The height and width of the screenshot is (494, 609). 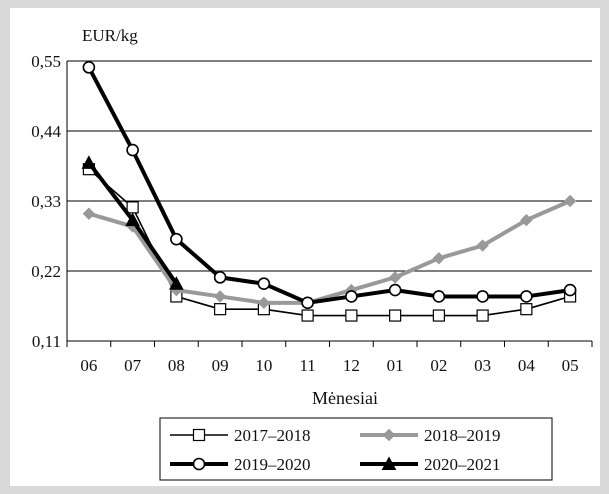 I want to click on y-tick-label: 0,44, so click(x=46, y=131).